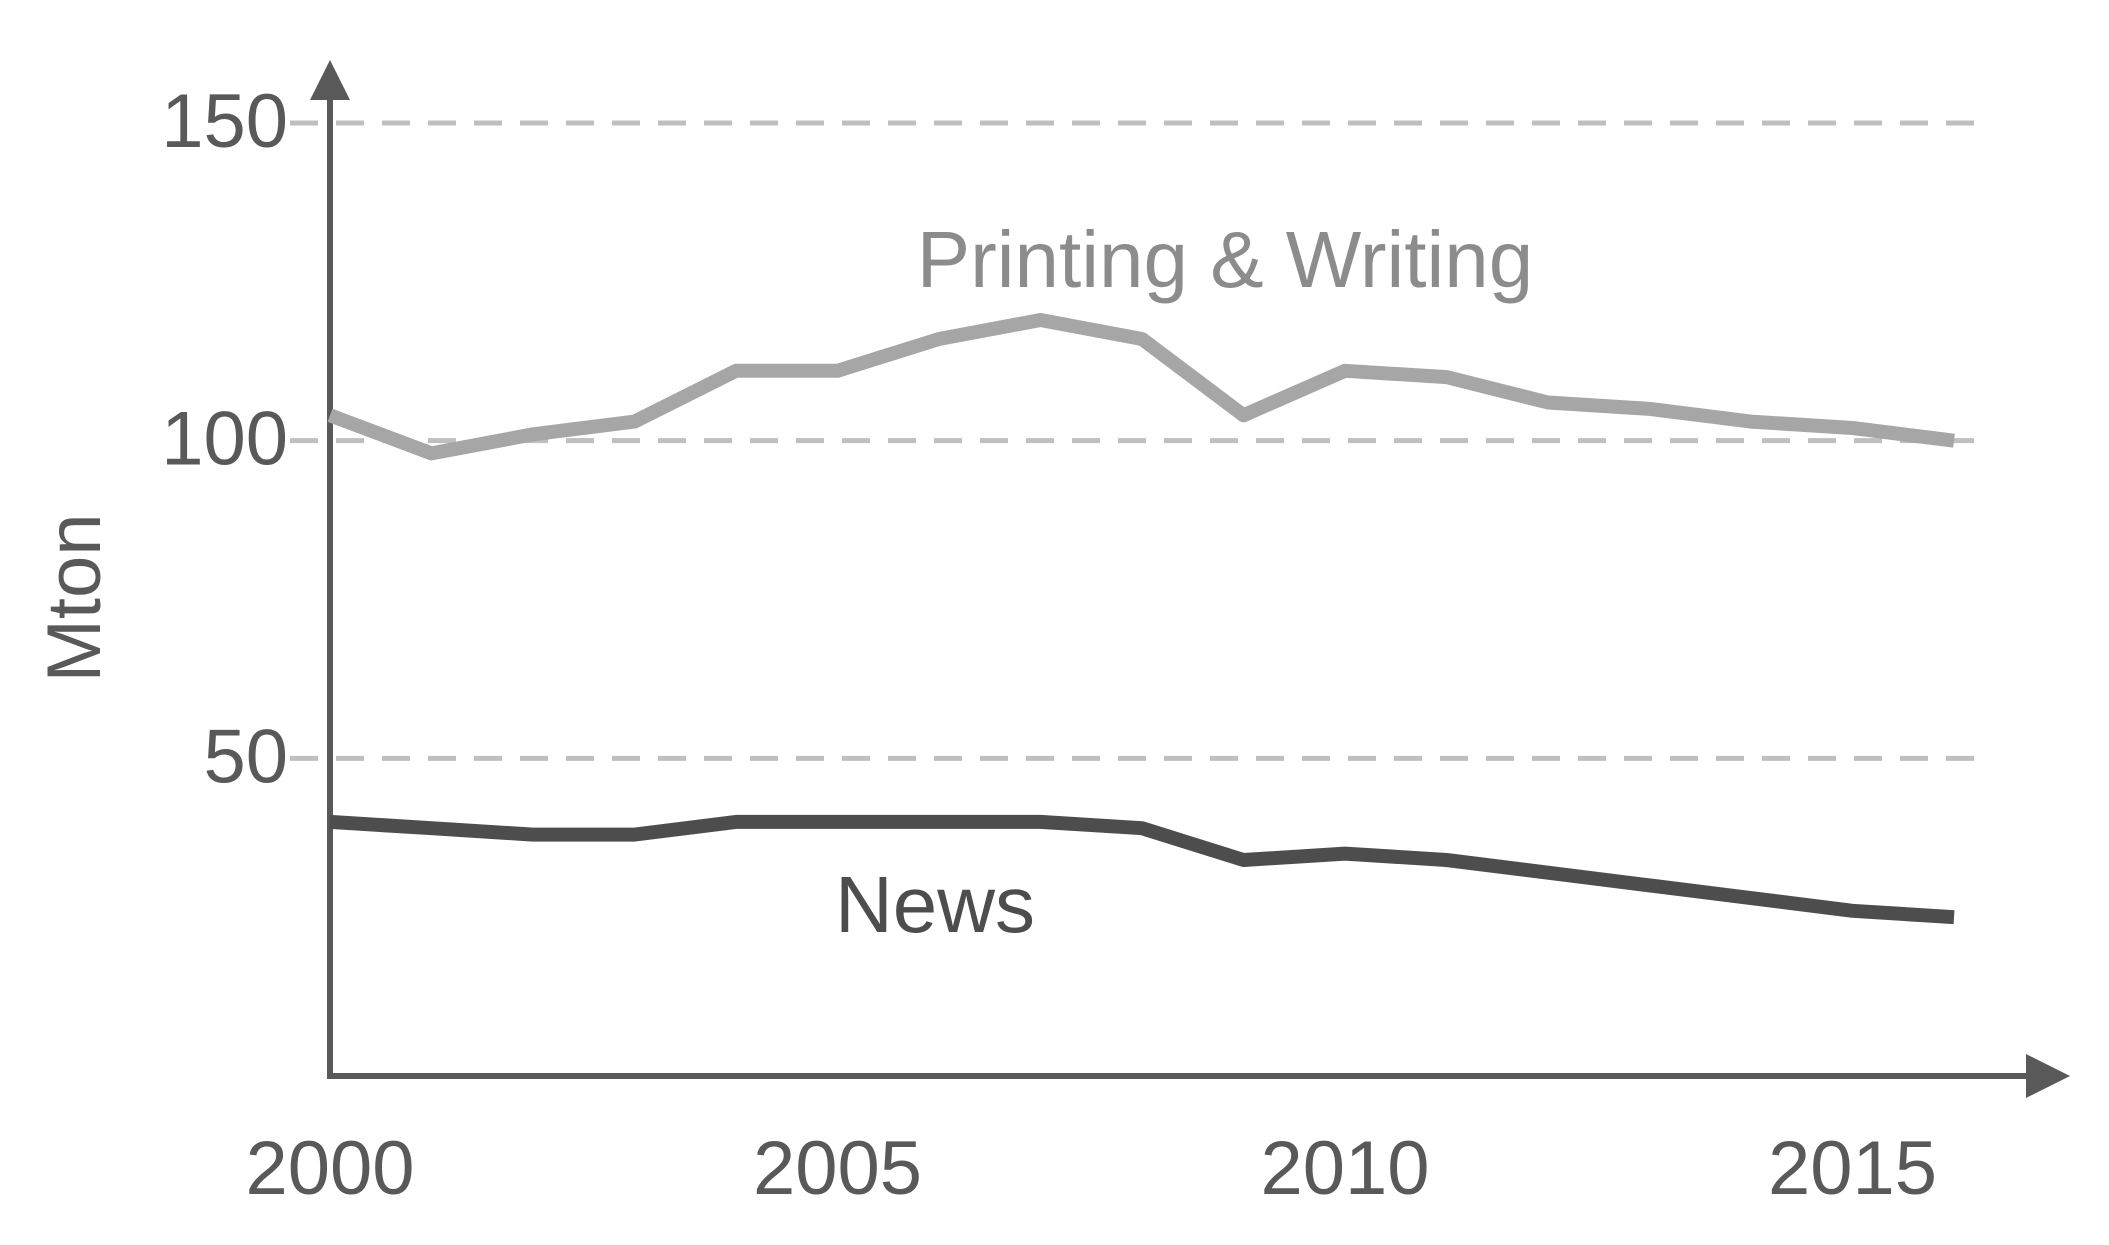  I want to click on x-tick-label-2010: 2010, so click(1344, 1168).